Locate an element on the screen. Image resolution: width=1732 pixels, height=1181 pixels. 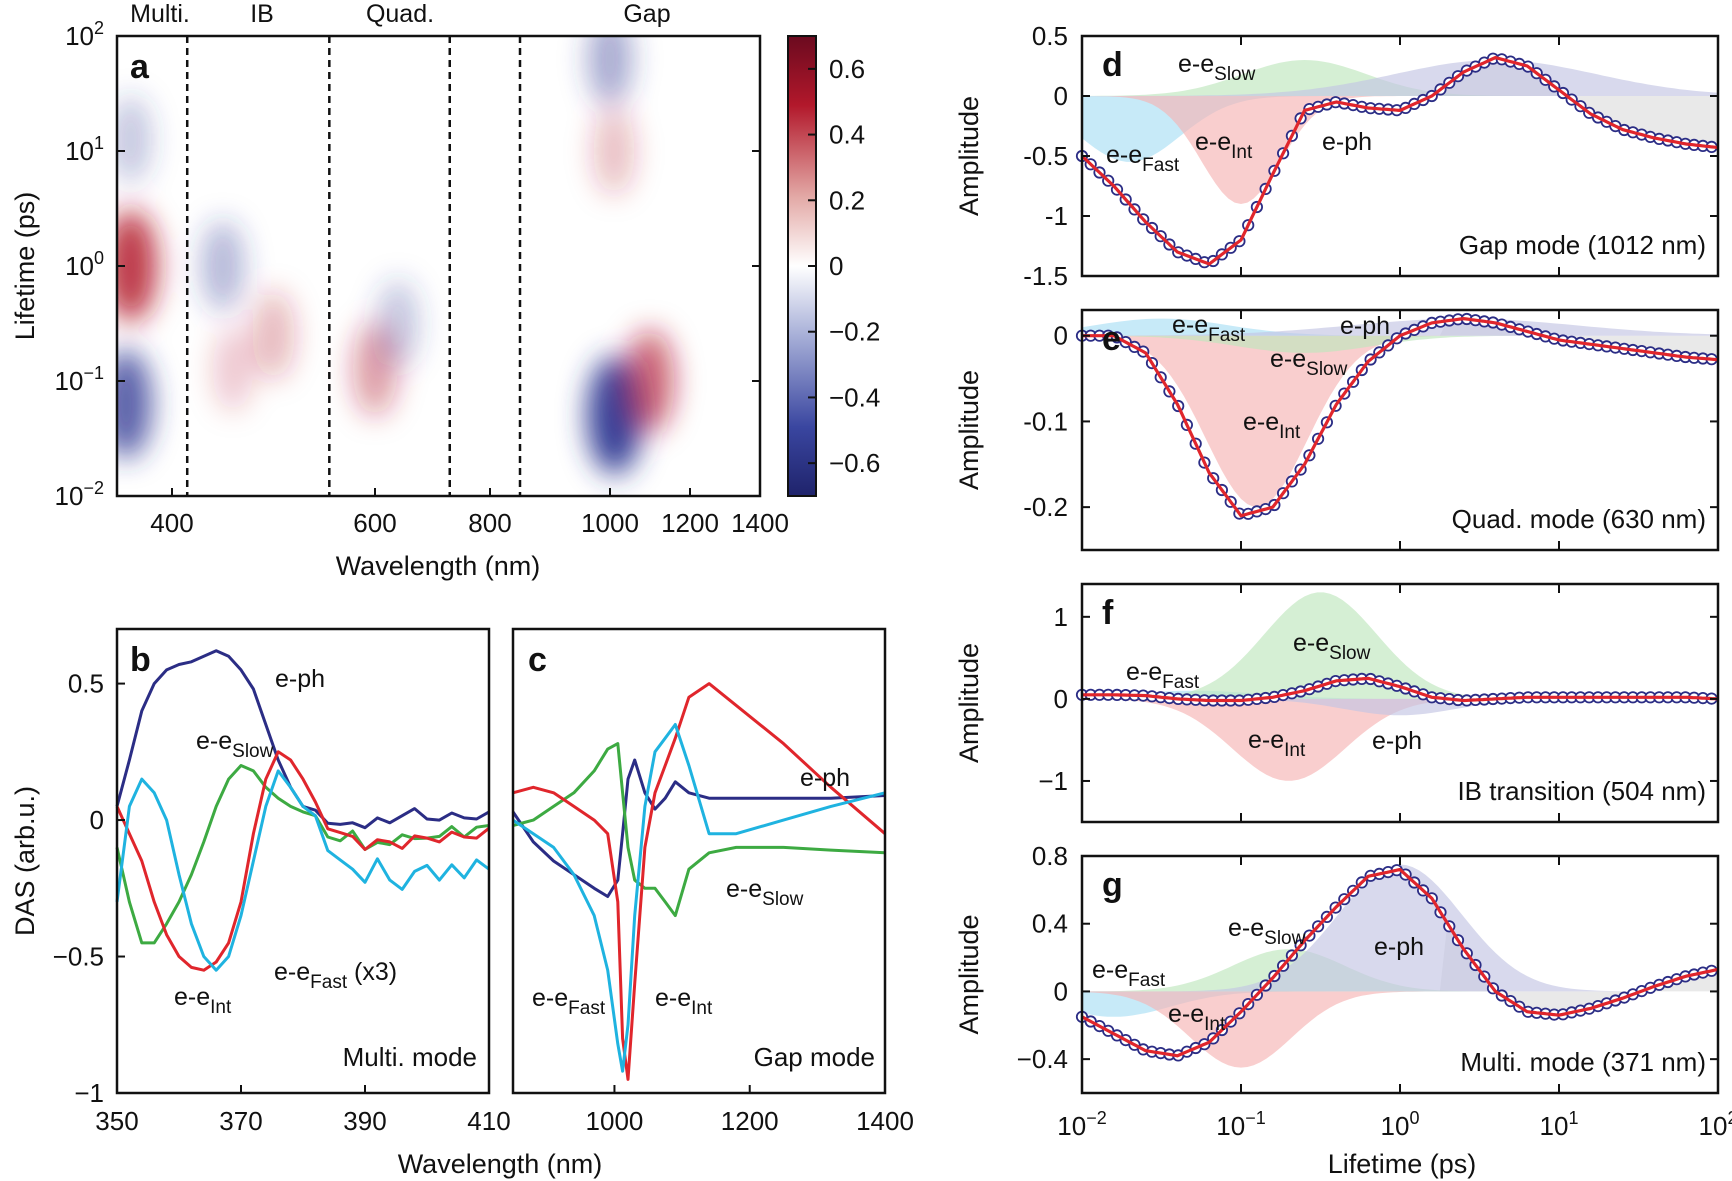
region-boundaries is located at coordinates (353, 266).